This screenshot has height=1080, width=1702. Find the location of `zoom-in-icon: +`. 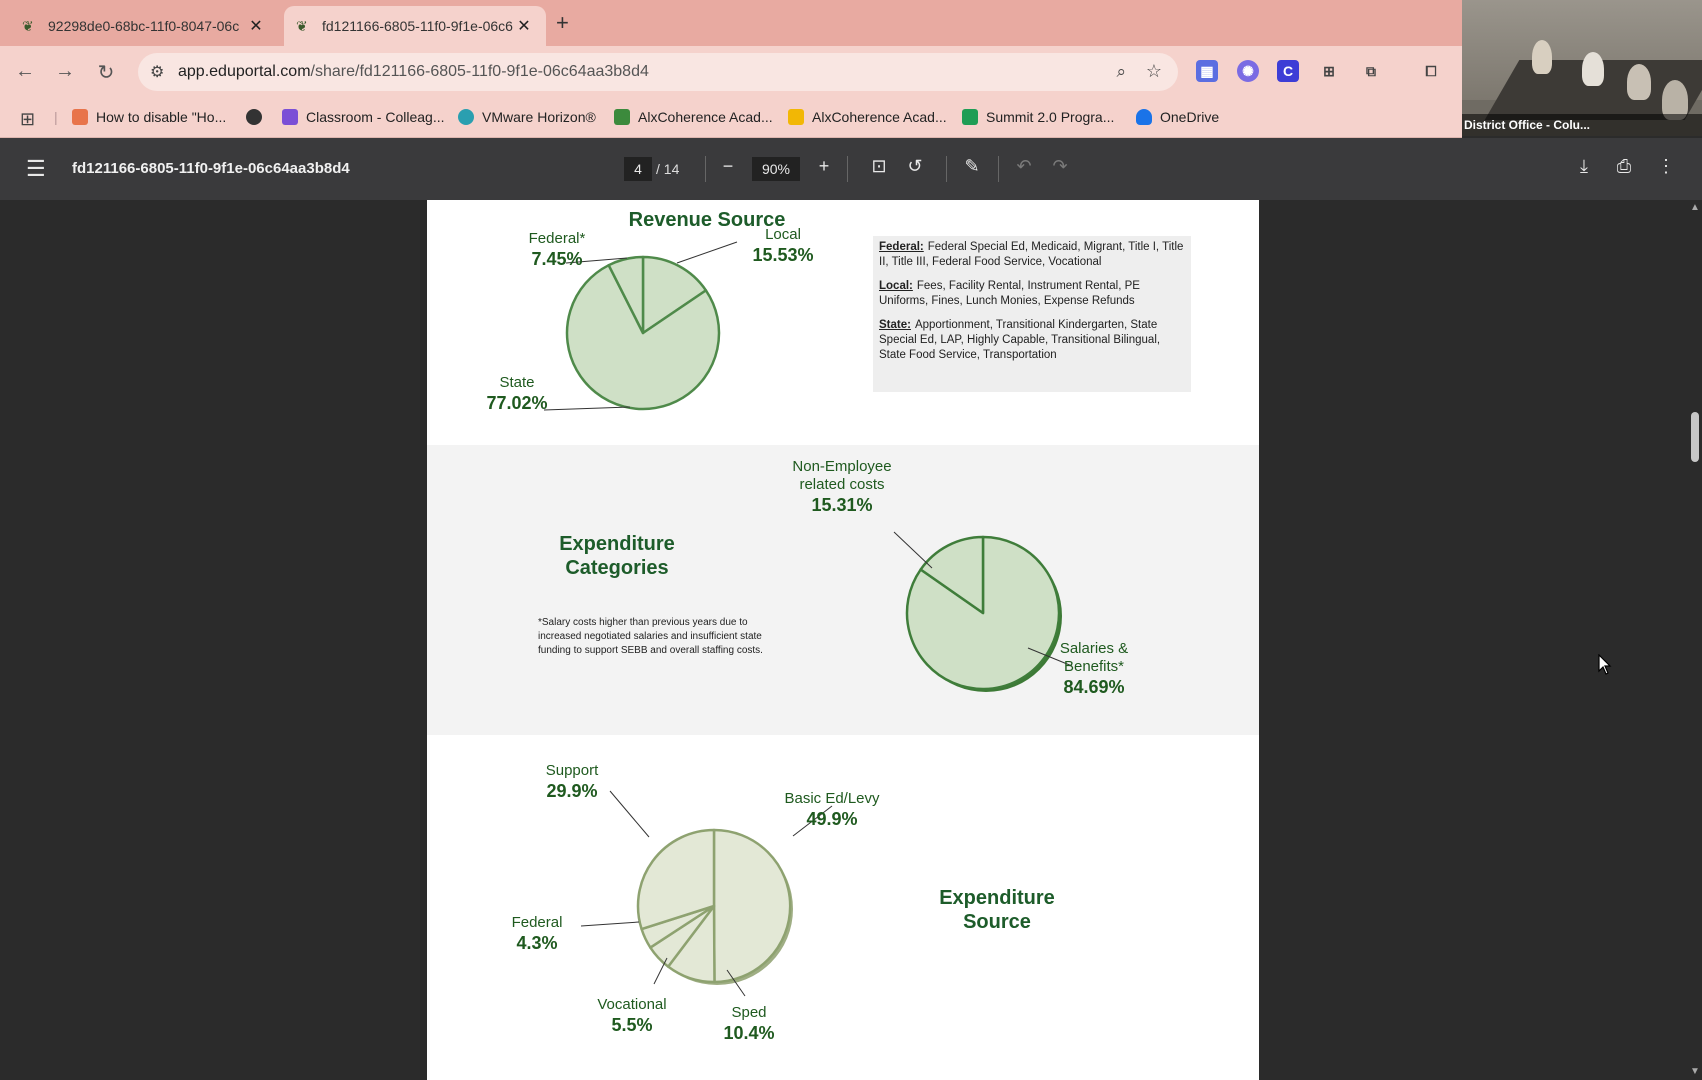

zoom-in-icon: + is located at coordinates (824, 166).